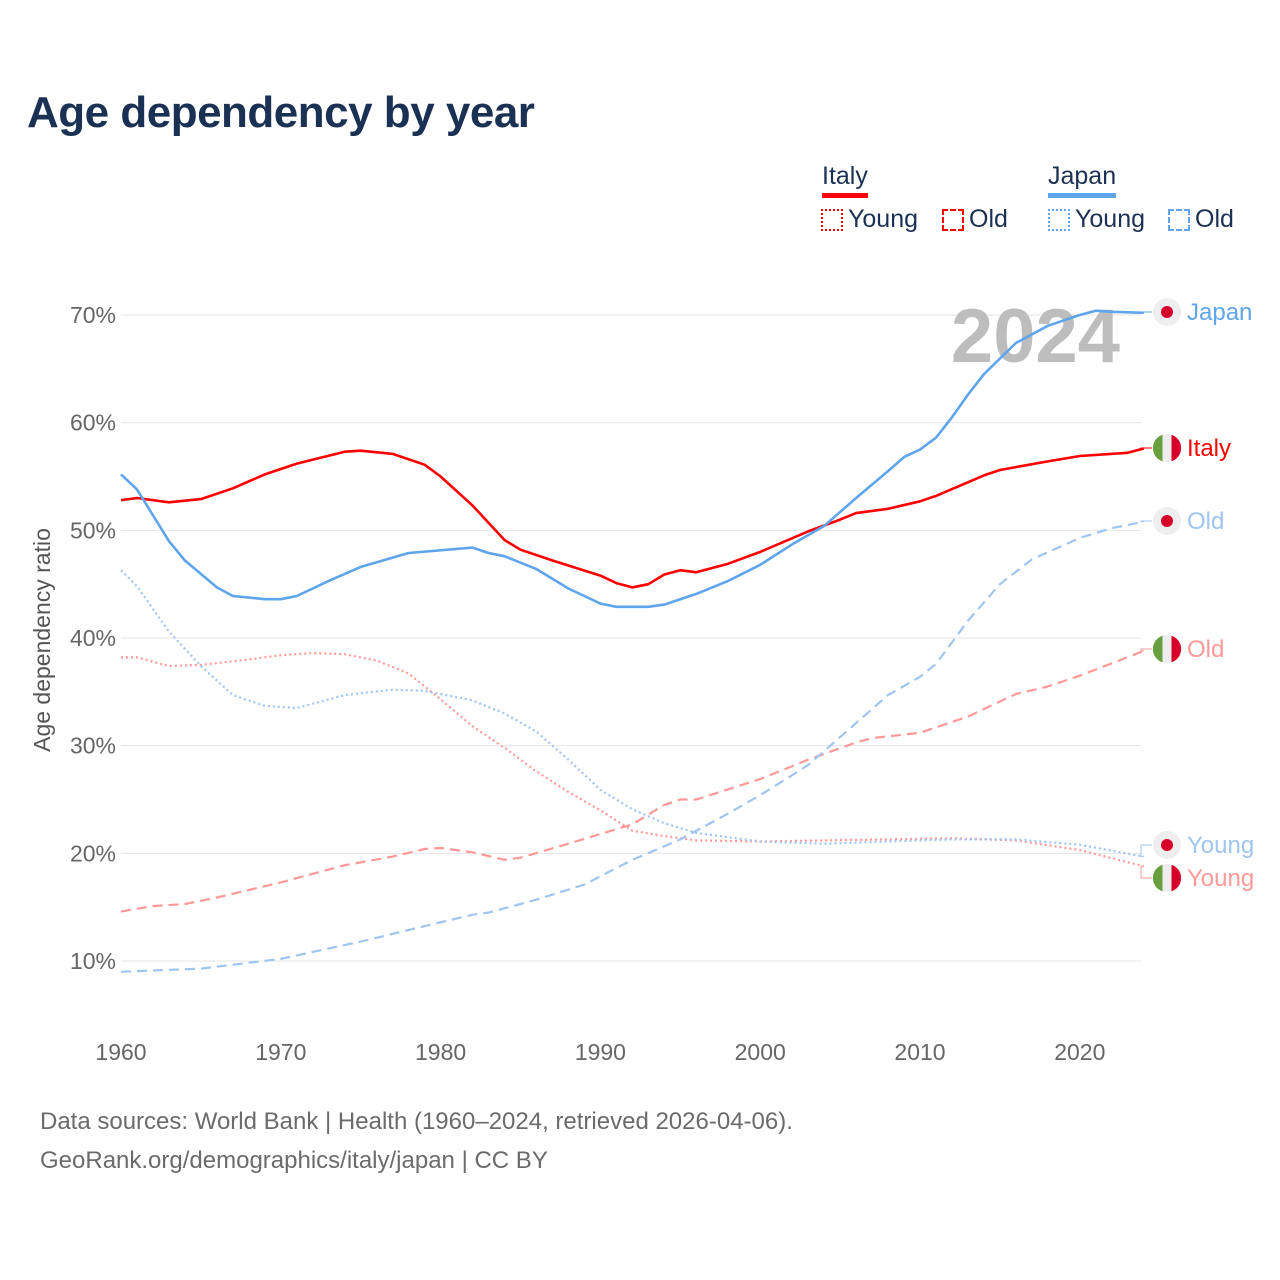 This screenshot has width=1280, height=1280. I want to click on y-tick-label: 40%, so click(93, 638).